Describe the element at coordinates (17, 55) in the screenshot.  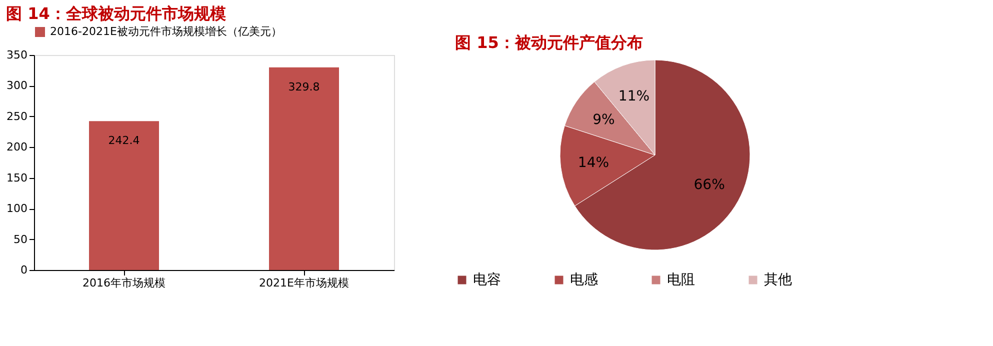
I see `y-tick-label: 350` at that location.